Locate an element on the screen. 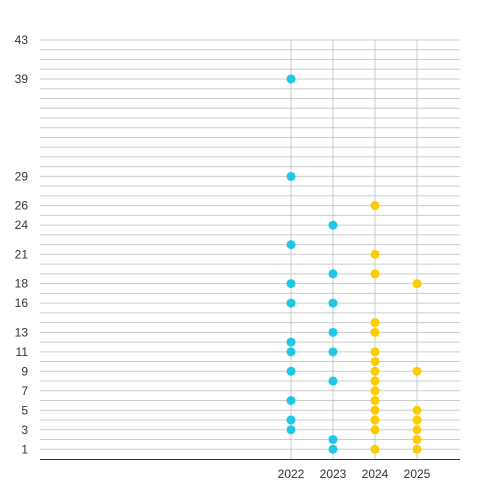  x-tick-label: 2025 is located at coordinates (417, 474).